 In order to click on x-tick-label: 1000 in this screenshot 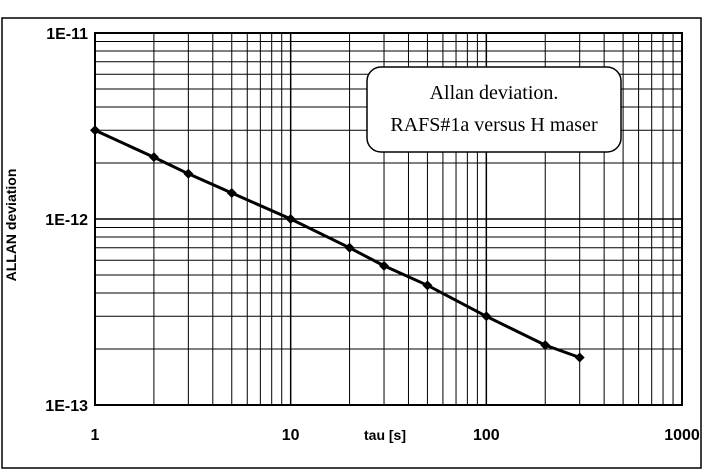, I will do `click(682, 435)`.